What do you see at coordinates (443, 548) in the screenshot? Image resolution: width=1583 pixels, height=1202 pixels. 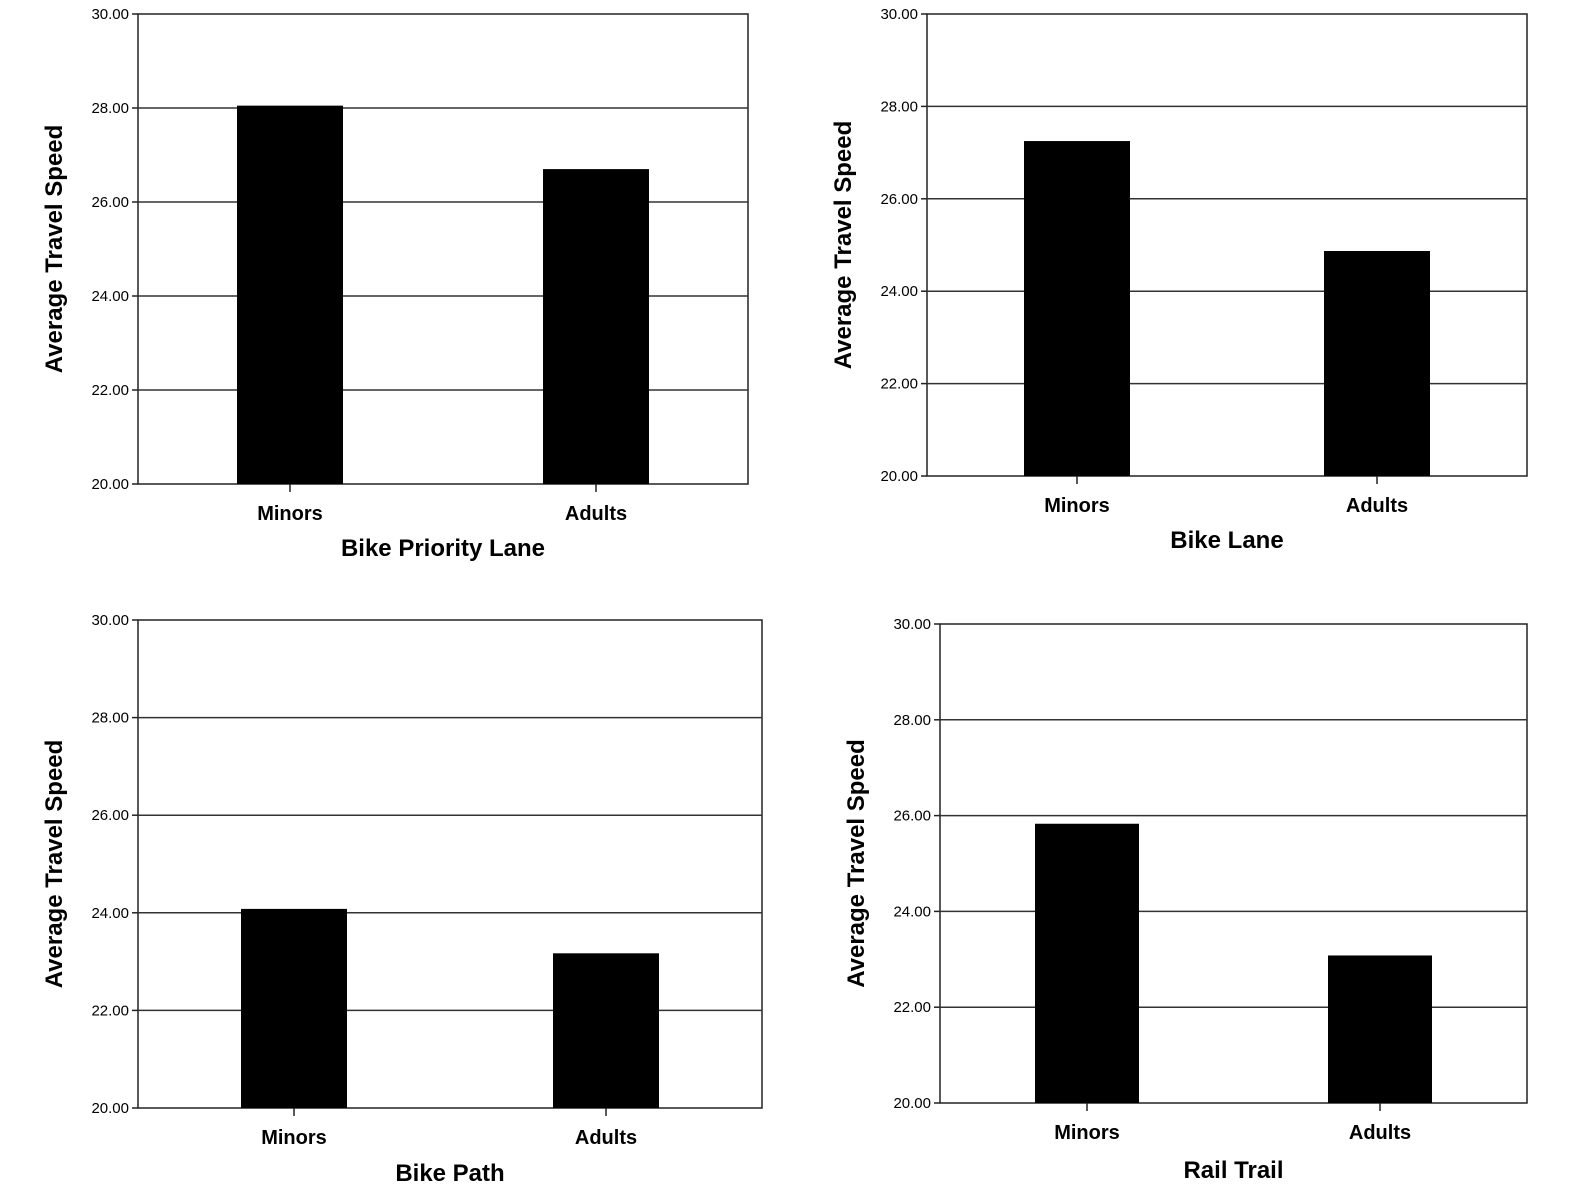 I see `x-axis-title: Bike Priority Lane` at bounding box center [443, 548].